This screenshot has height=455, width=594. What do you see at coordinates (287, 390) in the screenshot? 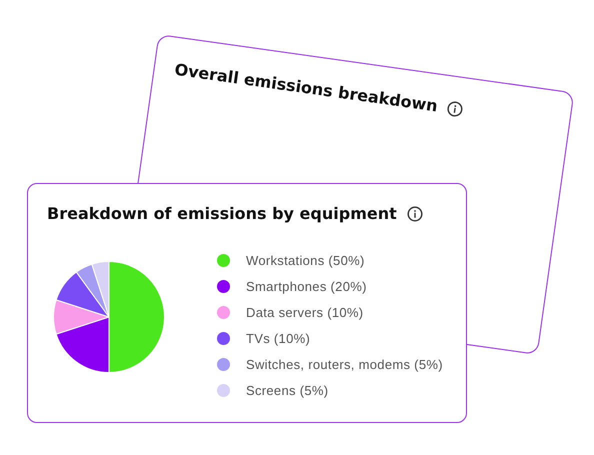
I see `legend-label: Screens (5%)` at bounding box center [287, 390].